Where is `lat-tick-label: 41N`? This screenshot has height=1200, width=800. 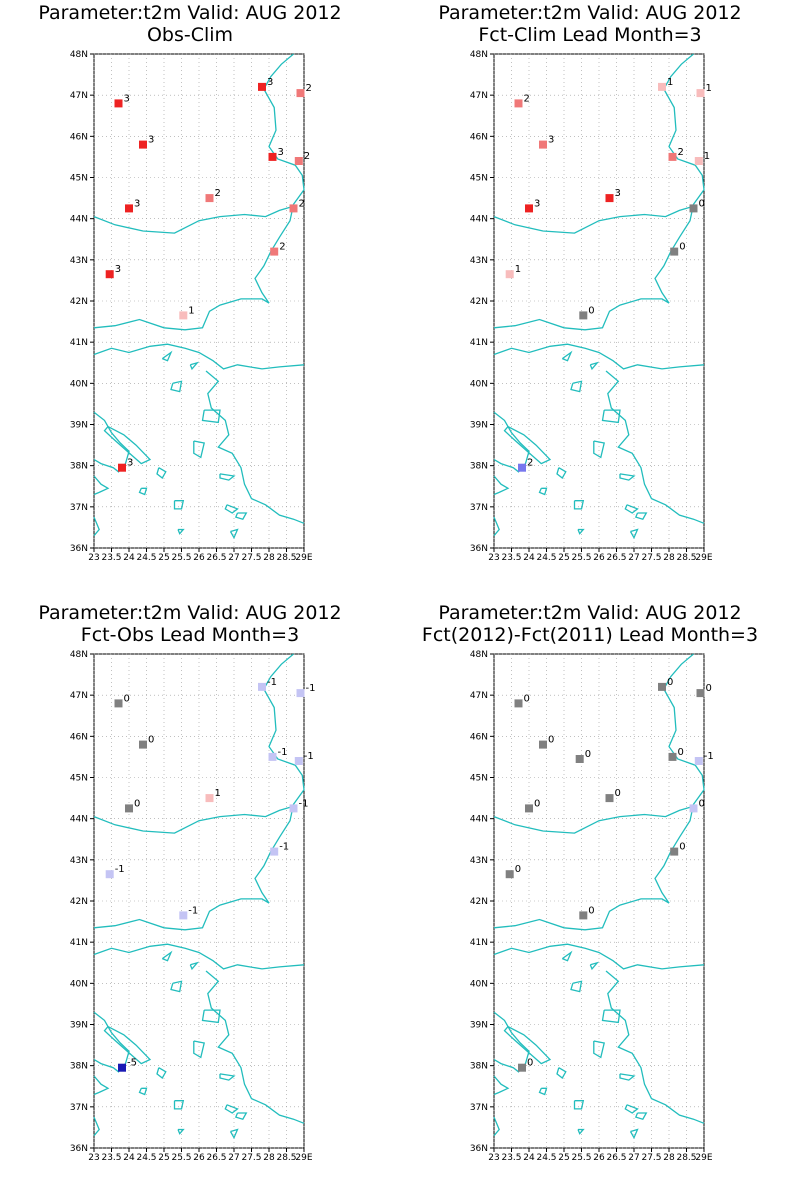
lat-tick-label: 41N is located at coordinates (479, 943).